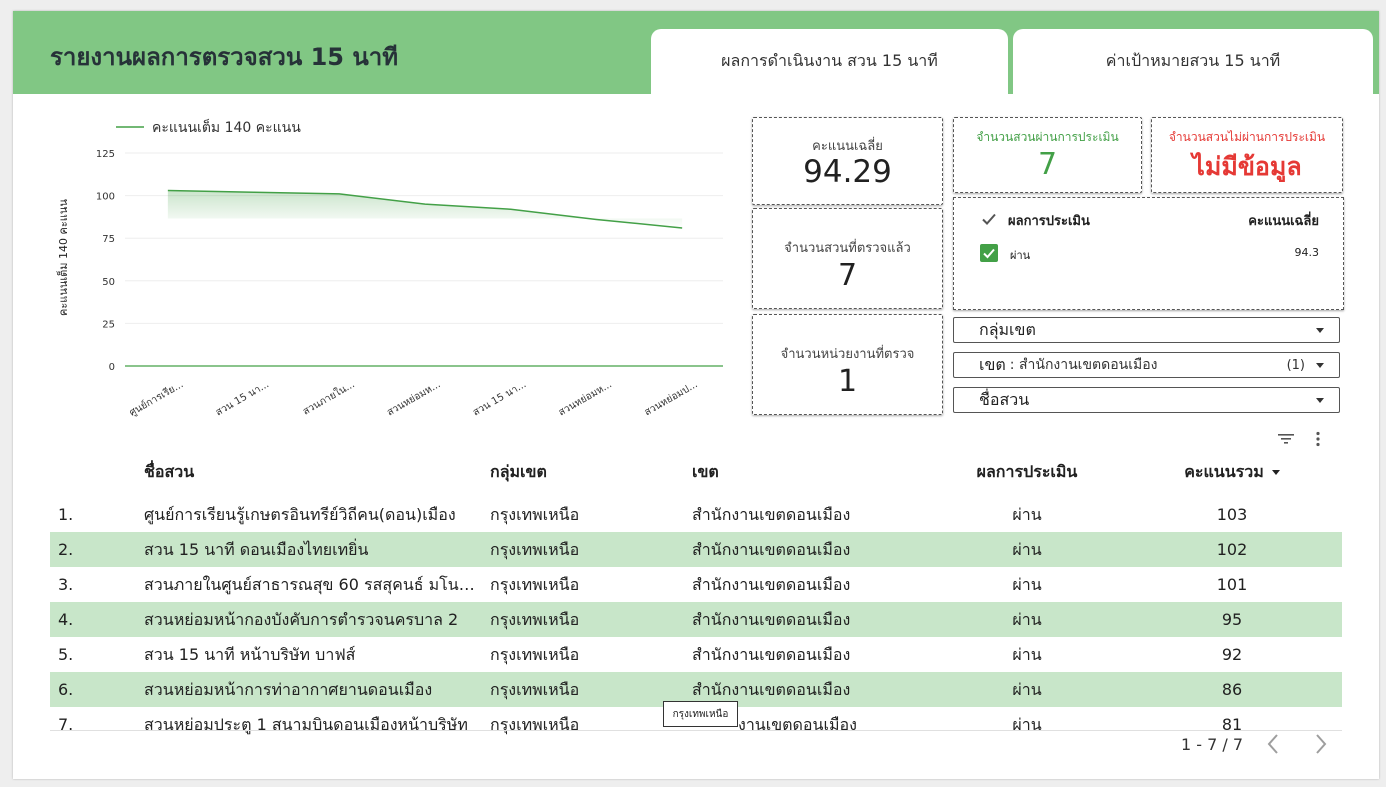  I want to click on header-district-group: กลุ่มเขต, so click(518, 471).